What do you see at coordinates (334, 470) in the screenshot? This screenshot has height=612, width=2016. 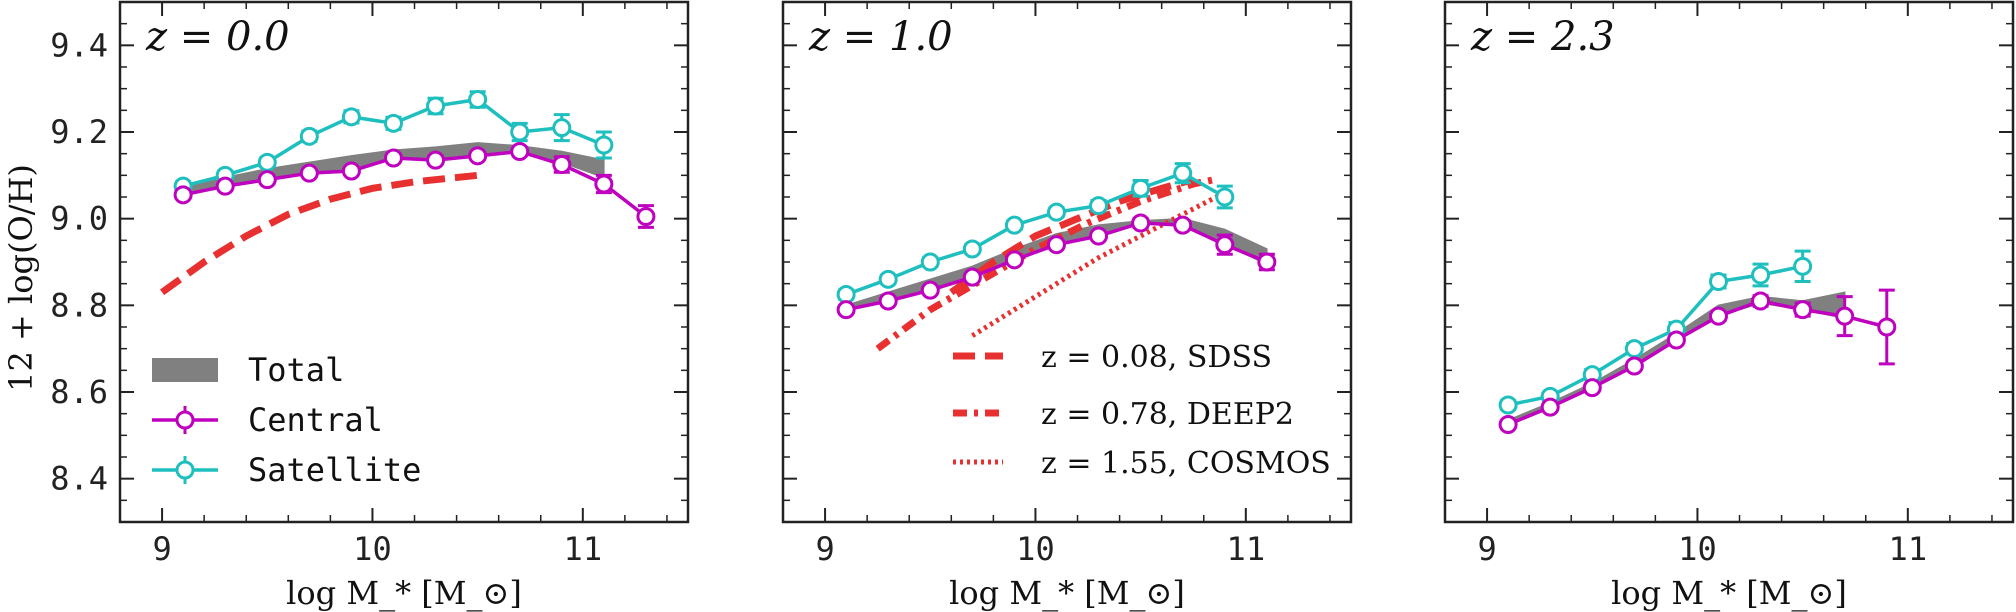 I see `legend-label: Satellite` at bounding box center [334, 470].